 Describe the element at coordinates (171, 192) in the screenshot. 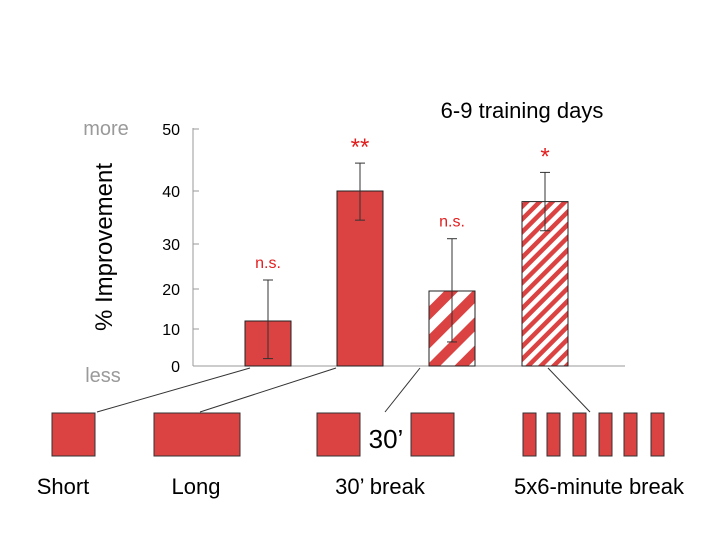

I see `y-tick-label: 40` at that location.